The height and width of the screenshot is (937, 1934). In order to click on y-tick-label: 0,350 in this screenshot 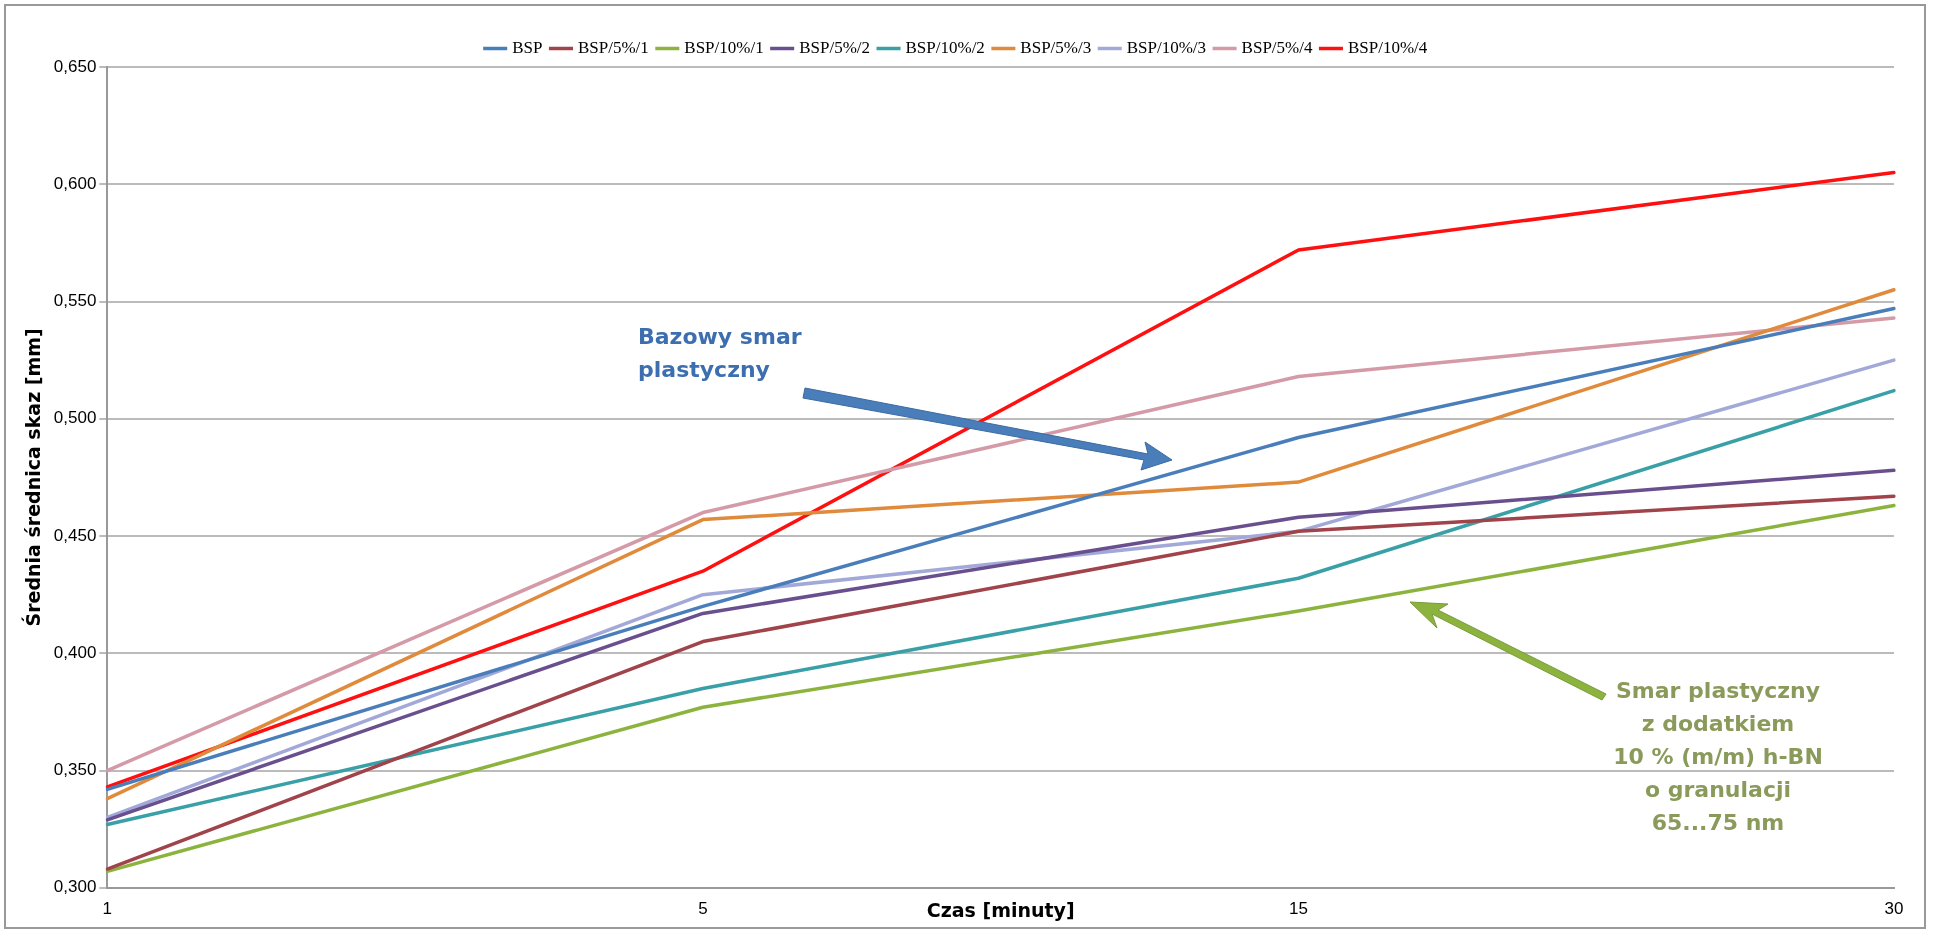, I will do `click(75, 770)`.